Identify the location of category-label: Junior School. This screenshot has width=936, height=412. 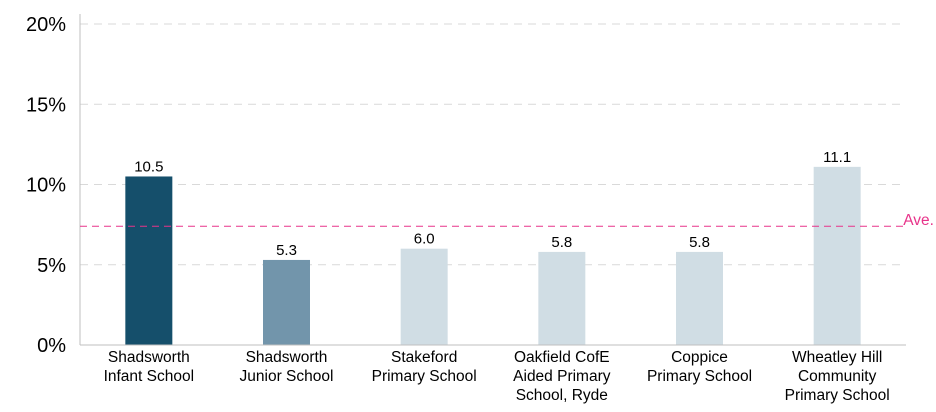
(287, 376).